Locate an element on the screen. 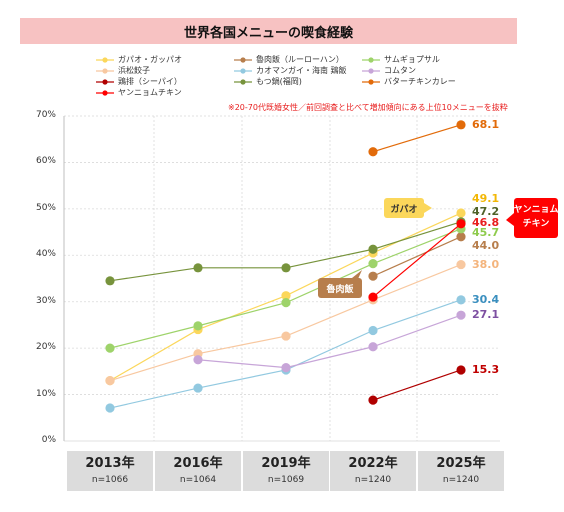 The image size is (564, 512). y-tick-label: 30% is located at coordinates (45, 300).